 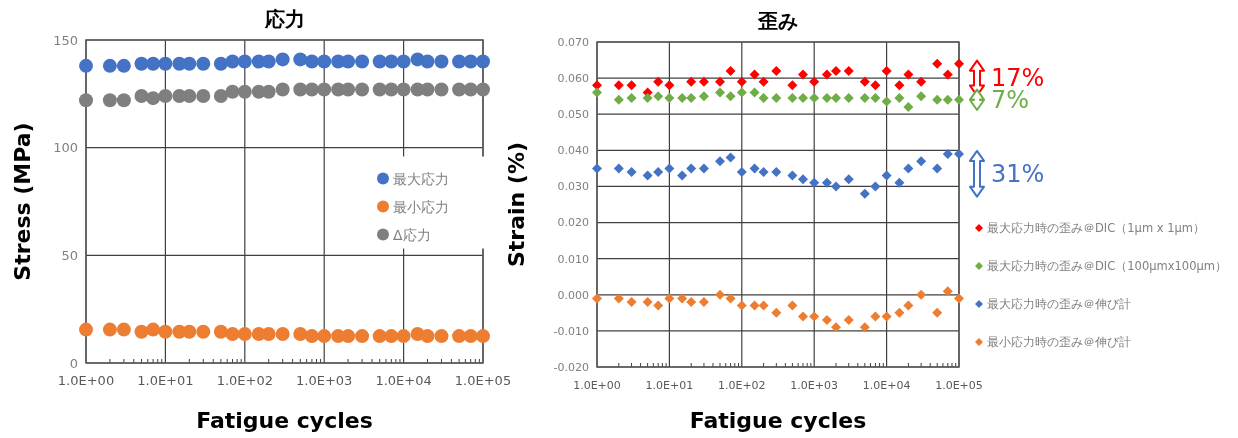 I want to click on y-tick-label: 0.030, so click(x=573, y=187).